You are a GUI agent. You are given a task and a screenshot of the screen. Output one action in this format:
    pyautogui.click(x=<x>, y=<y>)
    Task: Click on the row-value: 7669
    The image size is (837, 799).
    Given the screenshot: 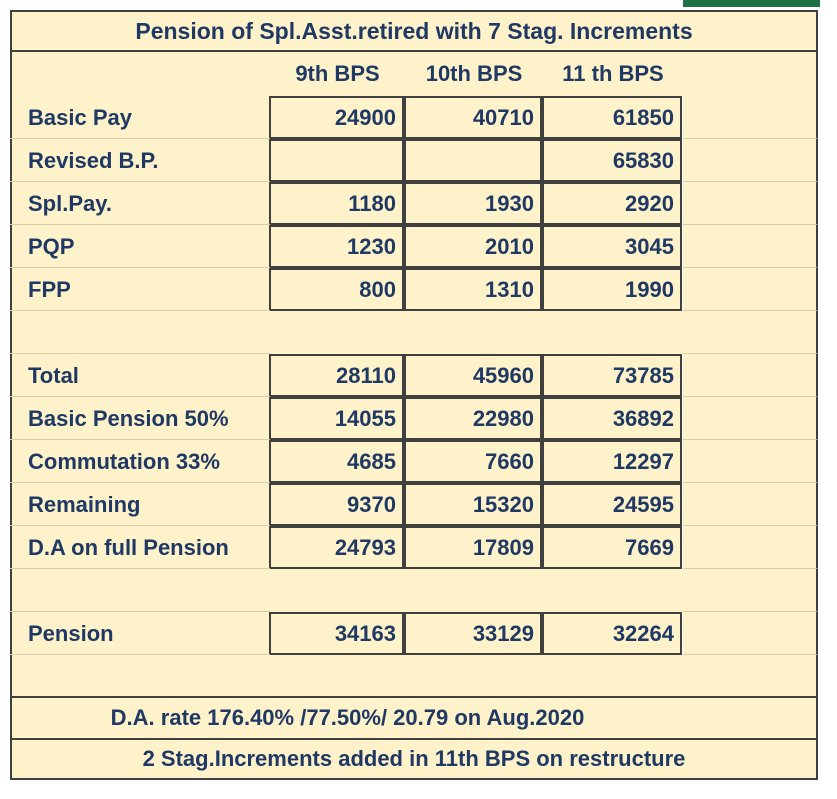 What is the action you would take?
    pyautogui.click(x=612, y=547)
    